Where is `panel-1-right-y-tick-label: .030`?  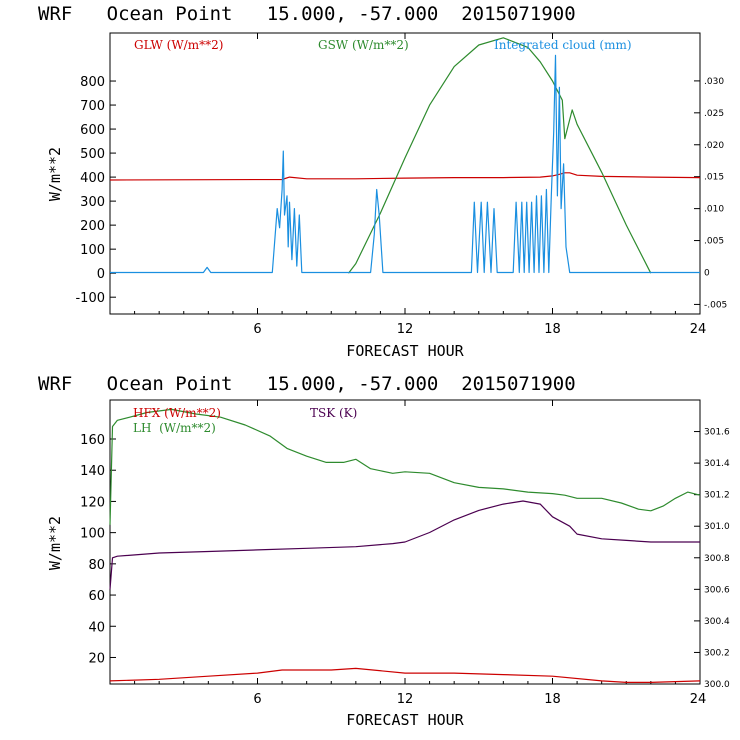
panel-1-right-y-tick-label: .030 is located at coordinates (714, 82).